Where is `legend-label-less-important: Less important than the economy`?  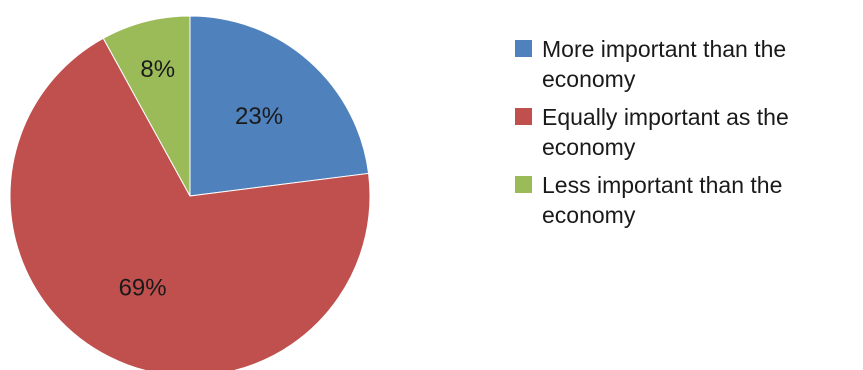
legend-label-less-important: Less important than the economy is located at coordinates (662, 200).